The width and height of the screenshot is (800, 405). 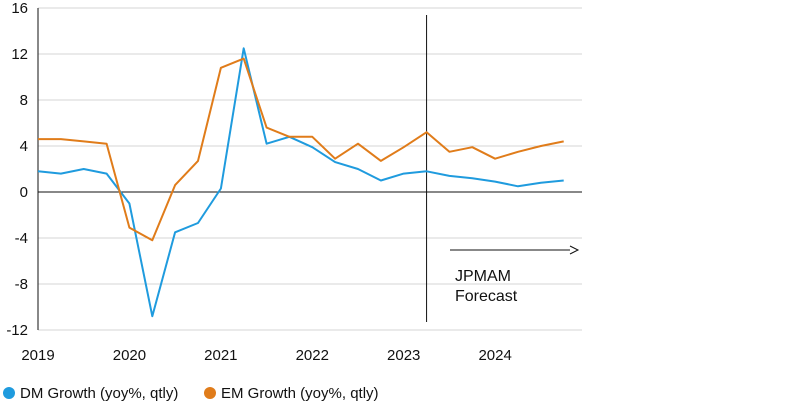 What do you see at coordinates (300, 393) in the screenshot?
I see `legend-label-em: EM Growth (yoy%, qtly)` at bounding box center [300, 393].